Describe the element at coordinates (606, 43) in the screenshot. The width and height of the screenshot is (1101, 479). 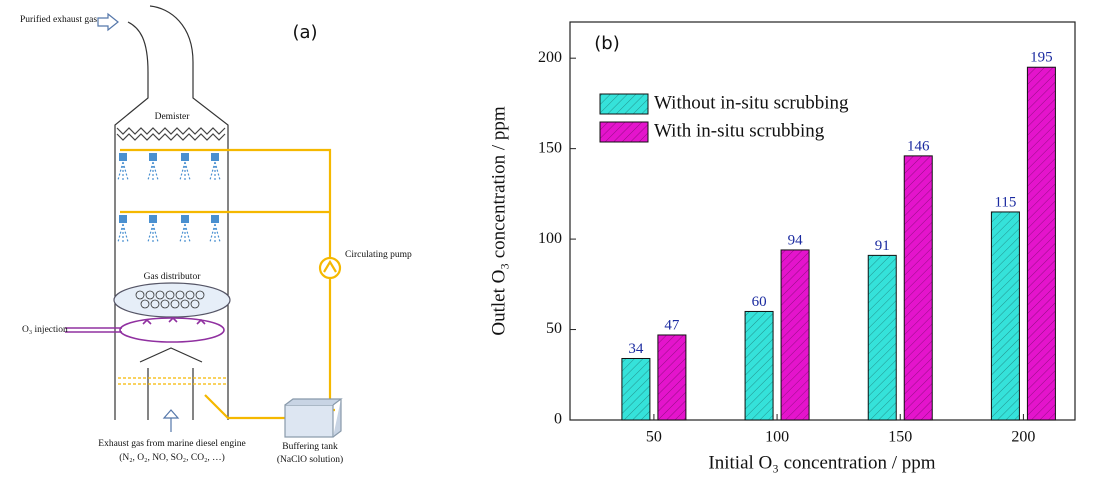
I see `panel-label: (b)` at that location.